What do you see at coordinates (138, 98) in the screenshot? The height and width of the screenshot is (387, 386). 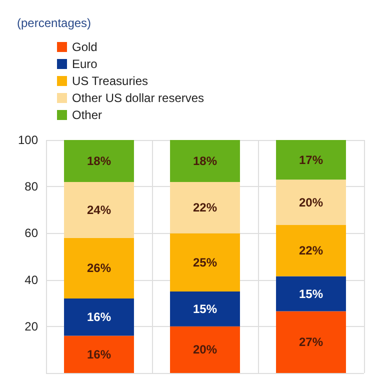 I see `legend-label: Other US dollar reserves` at bounding box center [138, 98].